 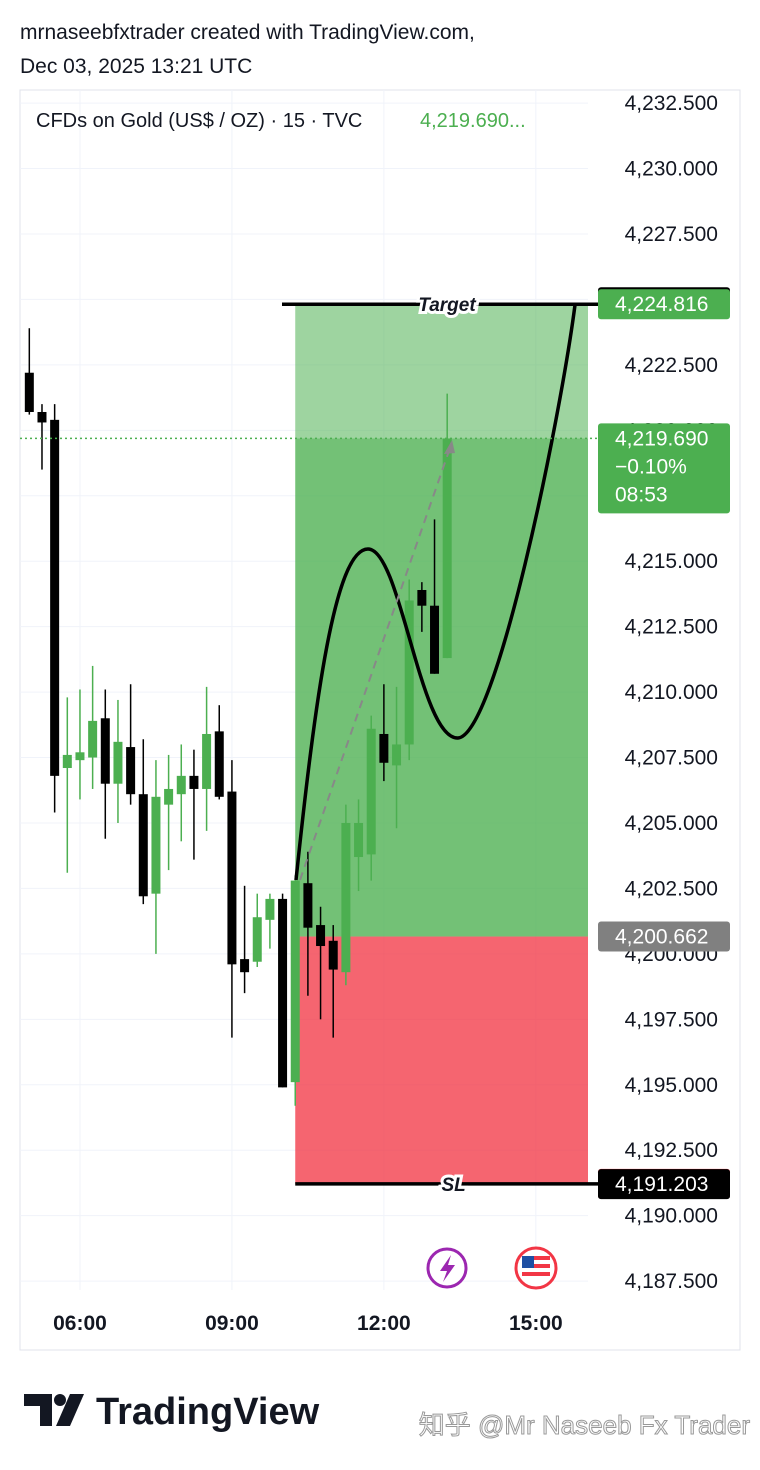 I want to click on y-tick-label: 4,205.000, so click(x=671, y=823).